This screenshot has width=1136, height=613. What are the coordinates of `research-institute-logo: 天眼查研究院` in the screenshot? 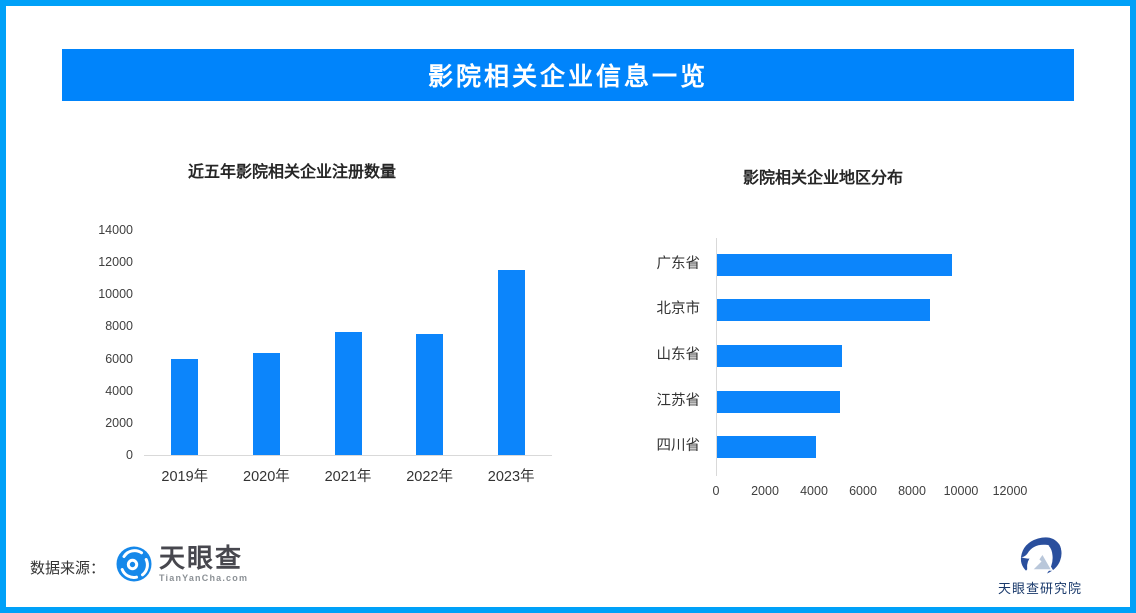 It's located at (1040, 566).